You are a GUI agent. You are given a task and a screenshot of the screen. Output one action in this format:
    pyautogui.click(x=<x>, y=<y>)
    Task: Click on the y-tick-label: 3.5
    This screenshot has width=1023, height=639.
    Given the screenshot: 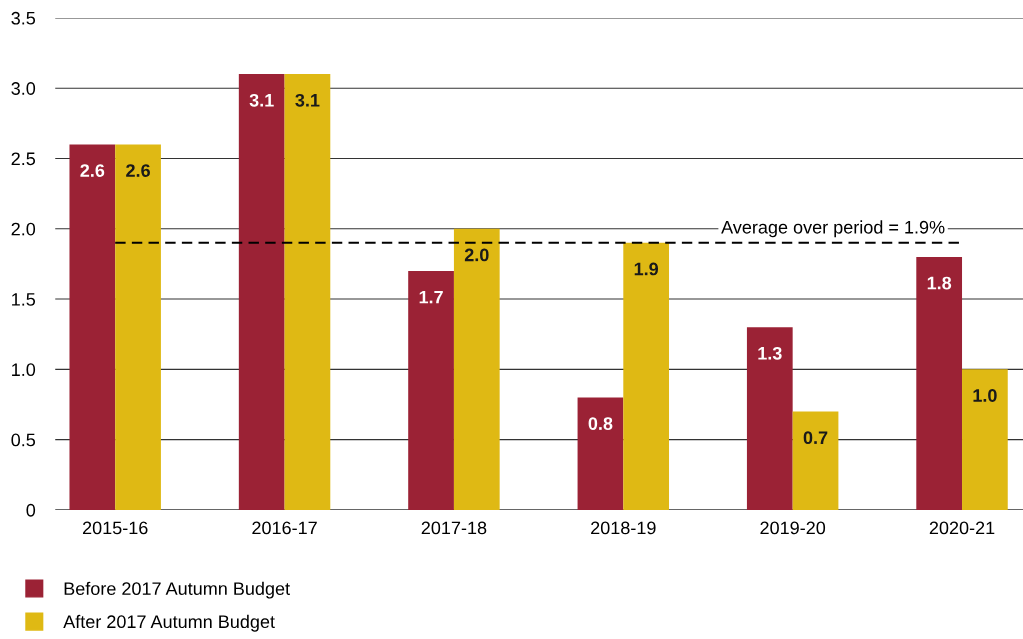 What is the action you would take?
    pyautogui.click(x=23, y=18)
    